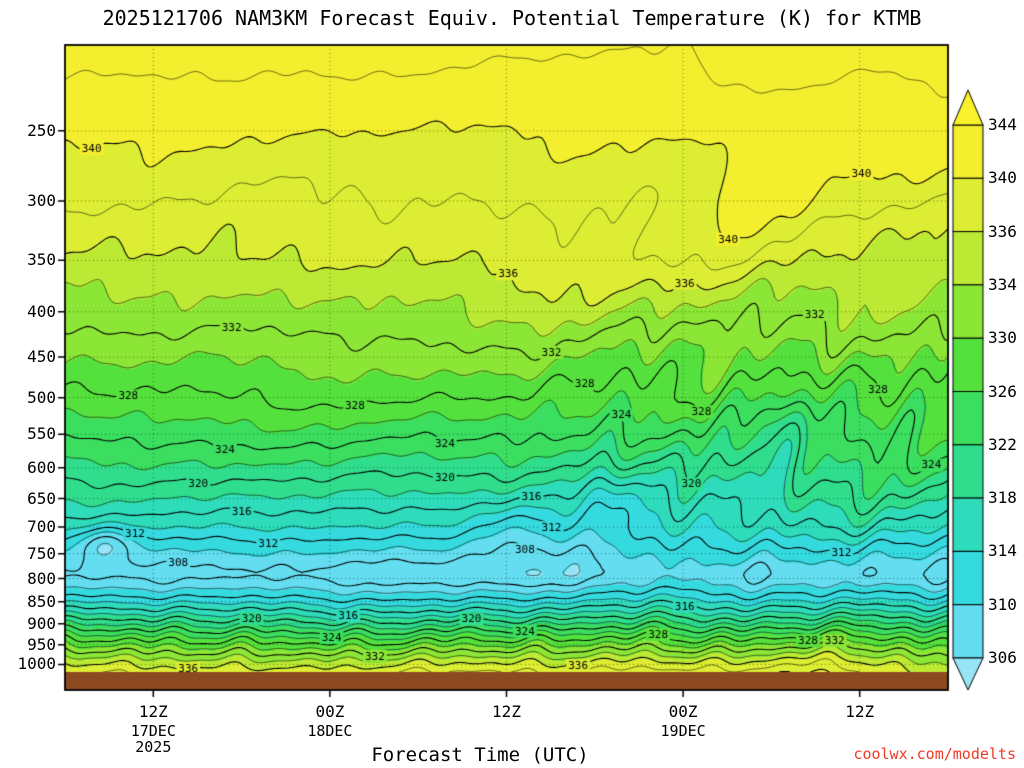  What do you see at coordinates (1002, 657) in the screenshot?
I see `colorbar-label: 306` at bounding box center [1002, 657].